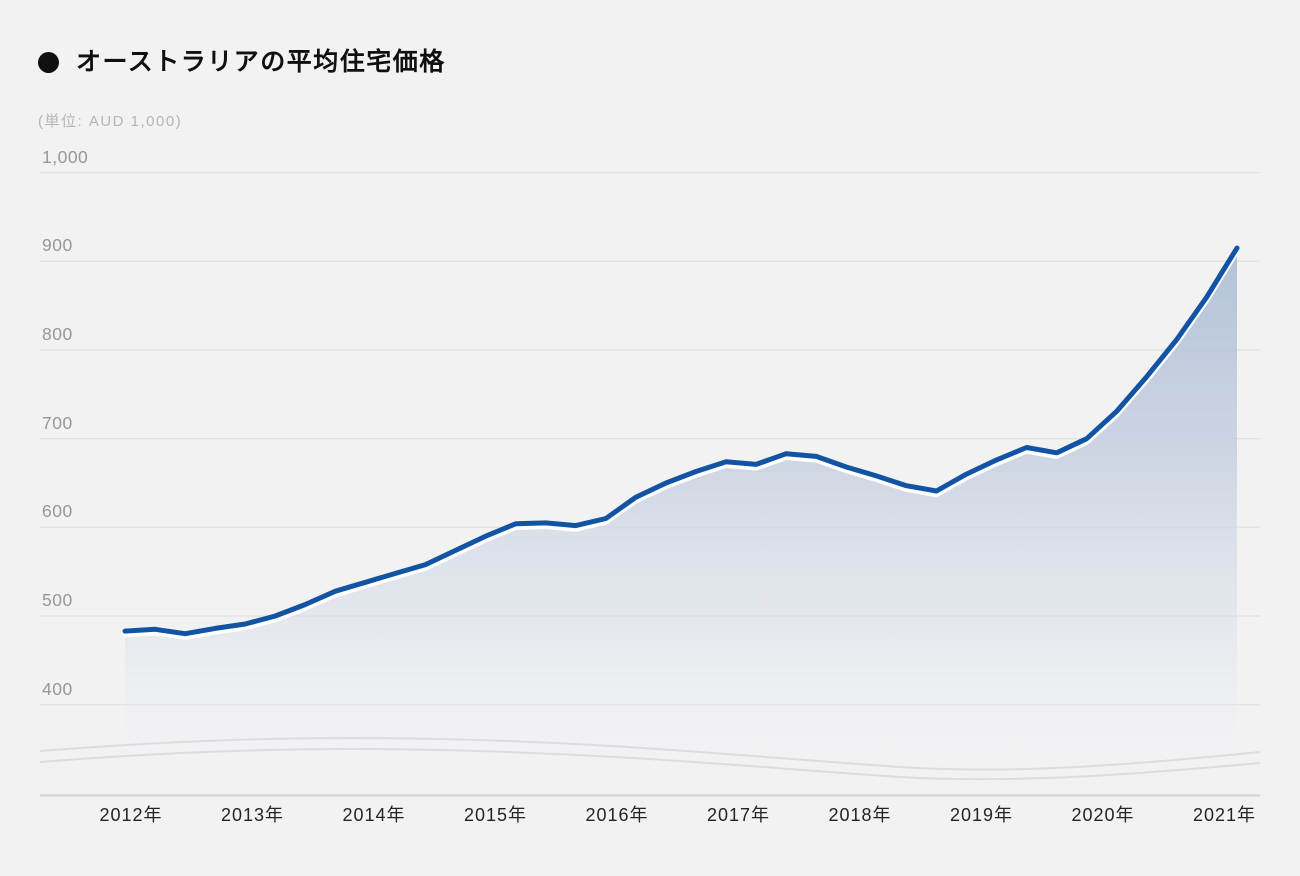  What do you see at coordinates (57, 423) in the screenshot?
I see `y-axis-label-700: 700` at bounding box center [57, 423].